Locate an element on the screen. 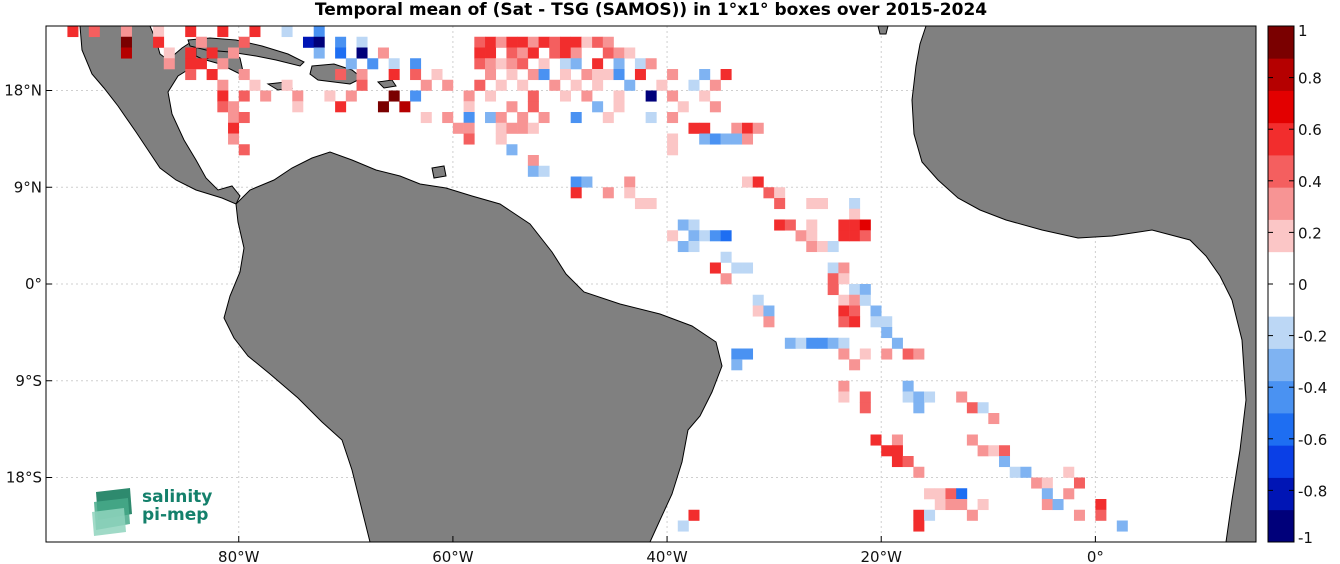 The width and height of the screenshot is (1340, 564). colorbar-tick-label: -1 is located at coordinates (1305, 538).